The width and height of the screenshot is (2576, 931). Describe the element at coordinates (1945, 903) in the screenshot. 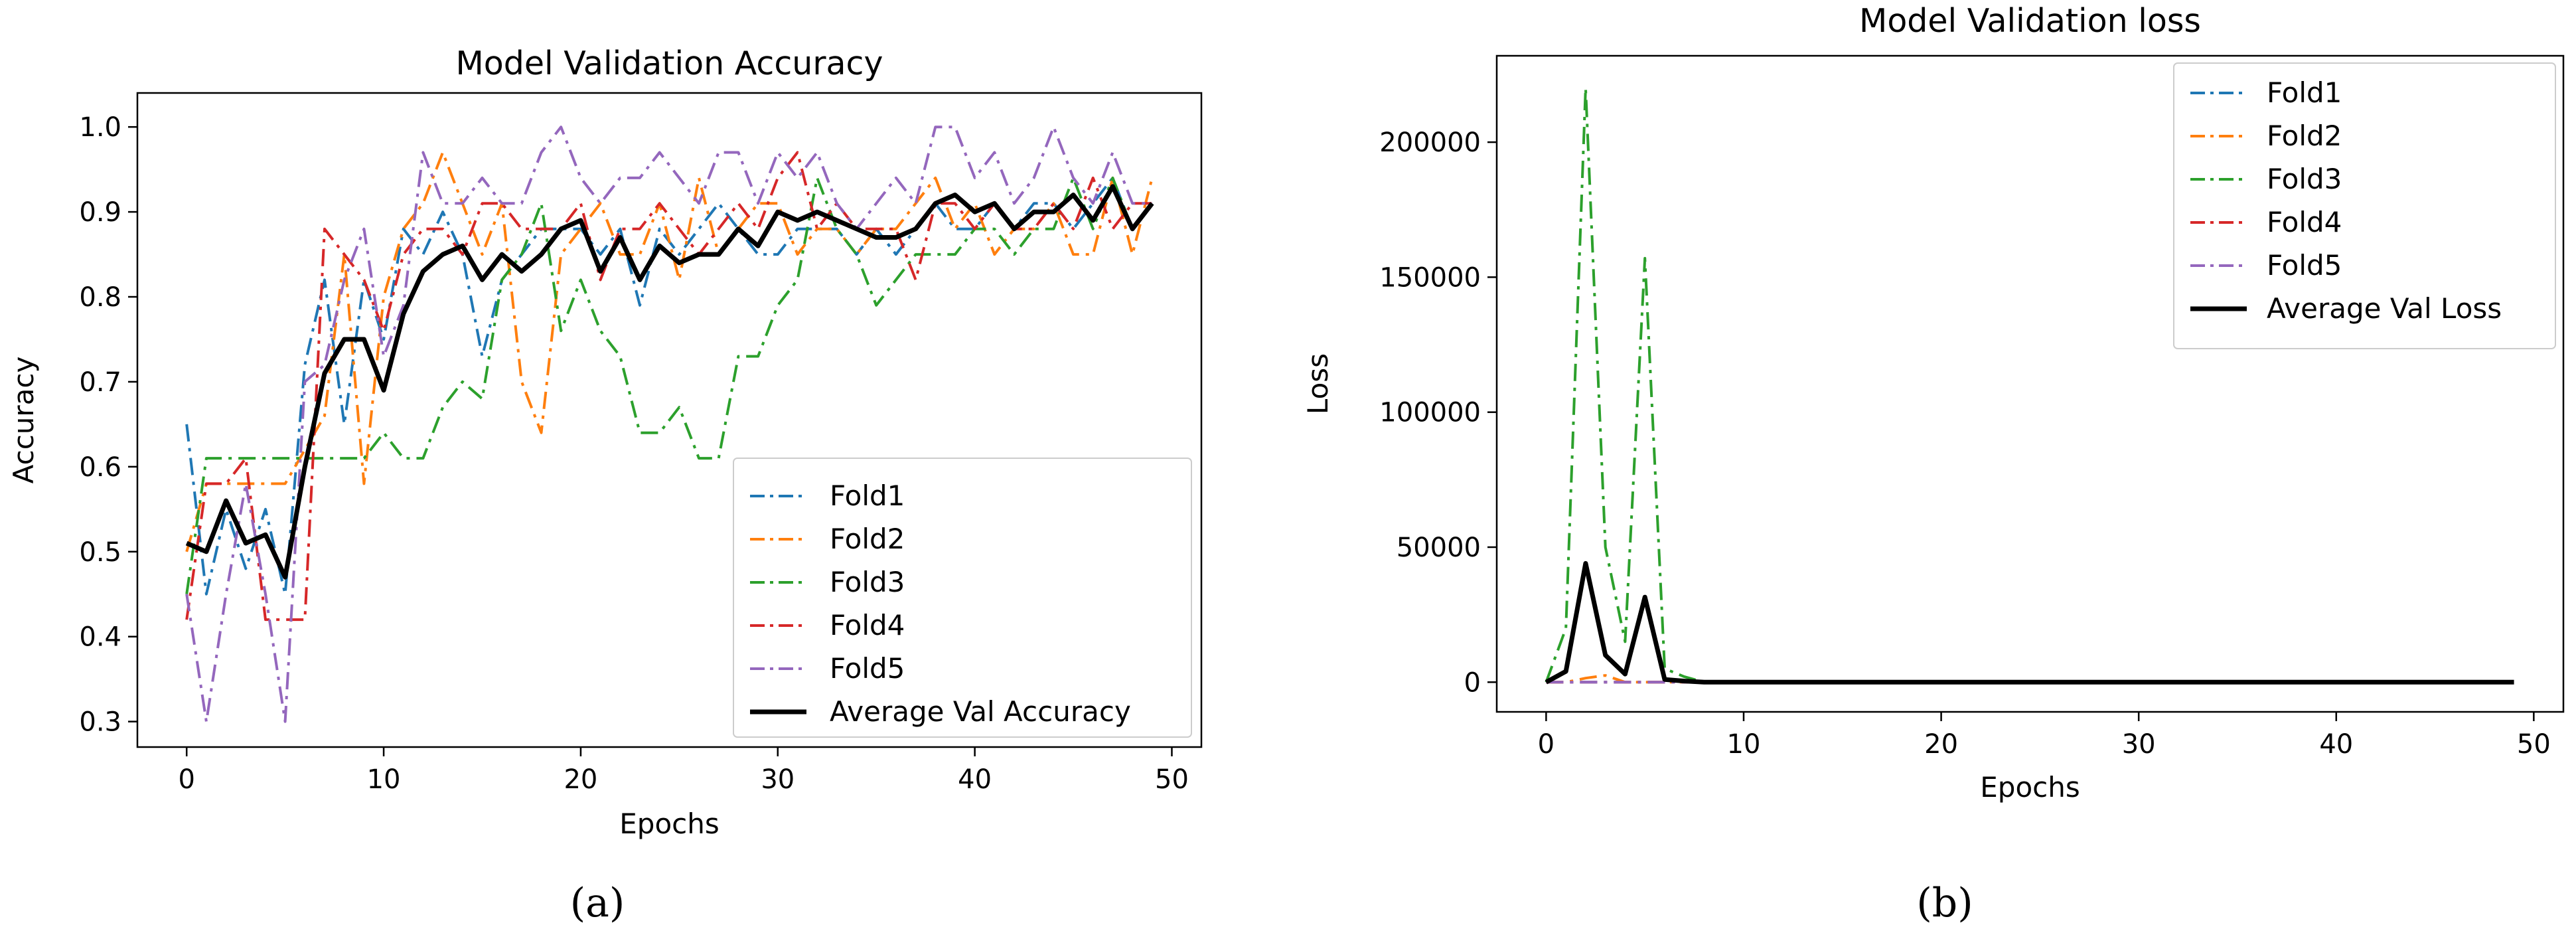

I see `figure-caption: (b)` at that location.